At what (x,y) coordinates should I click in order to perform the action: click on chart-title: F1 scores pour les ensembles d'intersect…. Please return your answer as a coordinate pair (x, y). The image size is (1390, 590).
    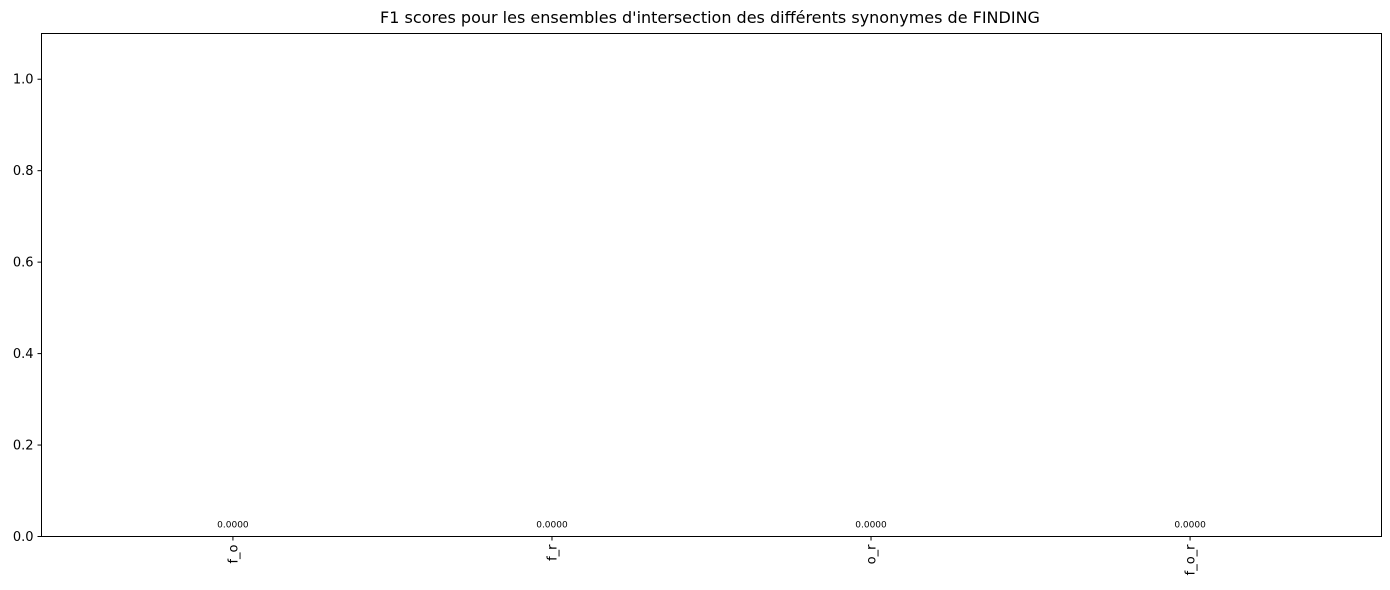
    Looking at the image, I should click on (710, 17).